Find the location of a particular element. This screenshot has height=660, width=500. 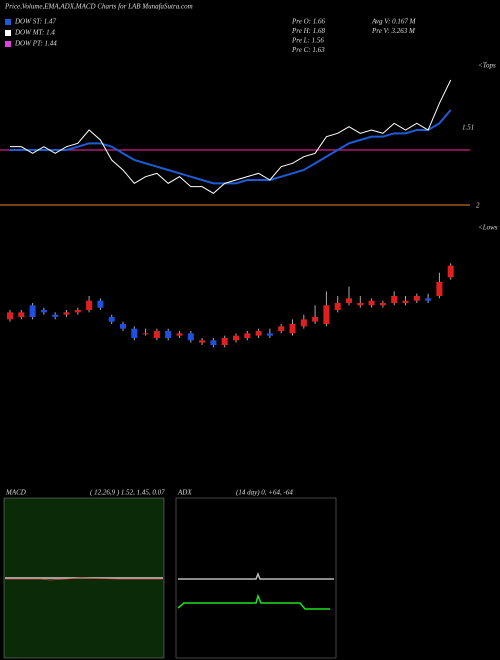

macd-title: MACD is located at coordinates (15, 493).